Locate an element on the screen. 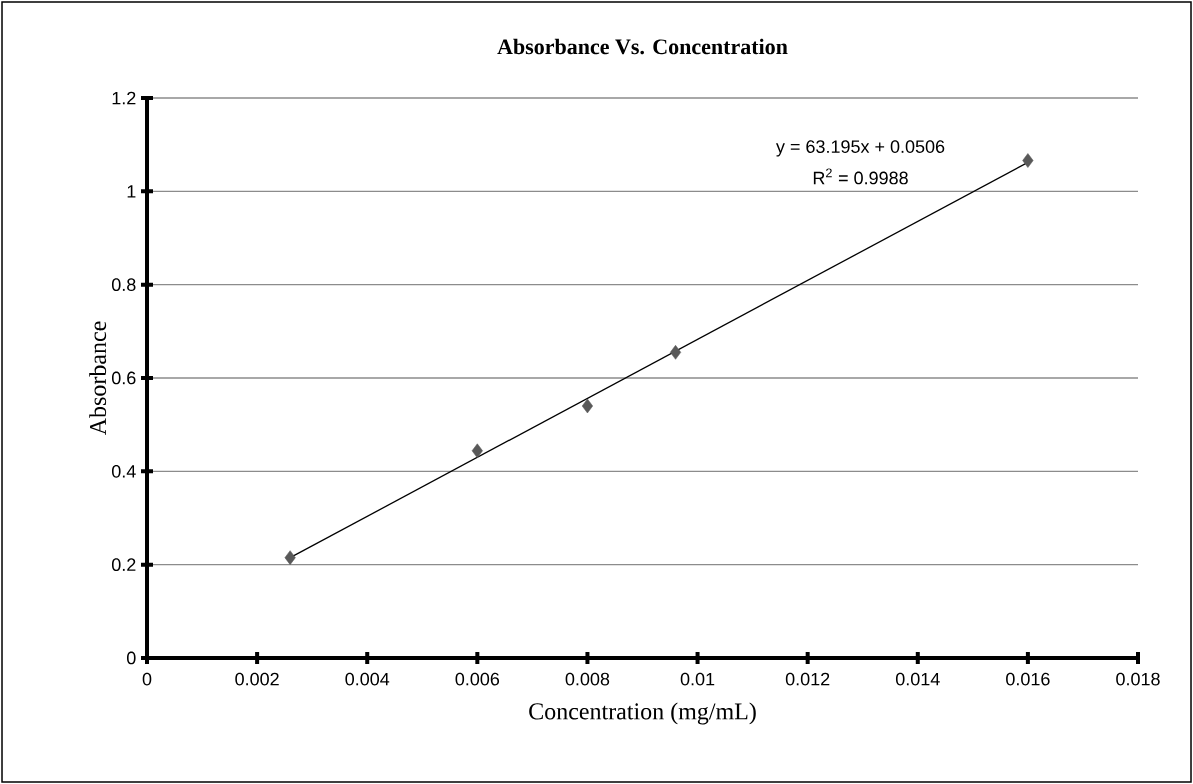 The image size is (1193, 784). x-tick-label: 0.01 is located at coordinates (697, 679).